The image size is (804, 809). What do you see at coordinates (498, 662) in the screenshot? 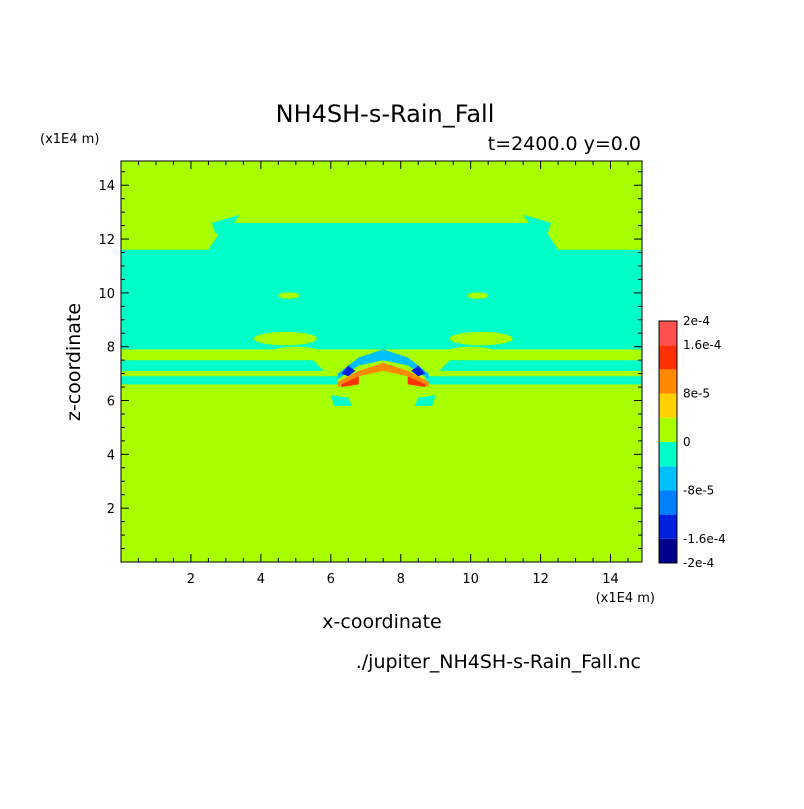
I see `footer-filename: ./jupiter_NH4SH-s-Rain_Fall.nc` at bounding box center [498, 662].